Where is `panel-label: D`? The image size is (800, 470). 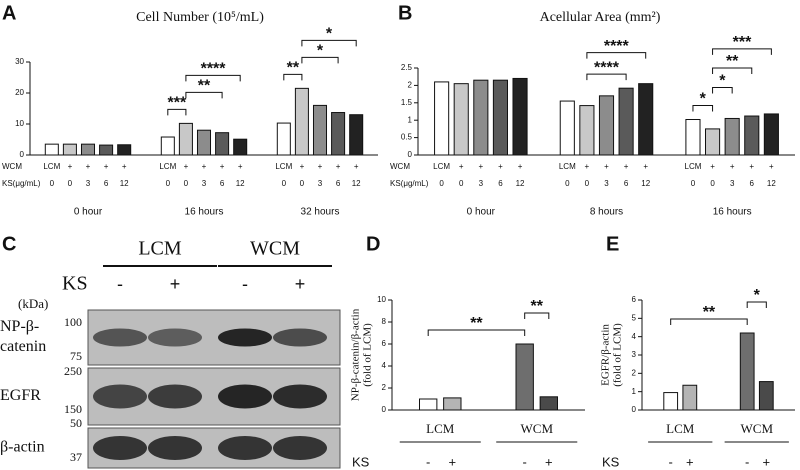 panel-label: D is located at coordinates (373, 244).